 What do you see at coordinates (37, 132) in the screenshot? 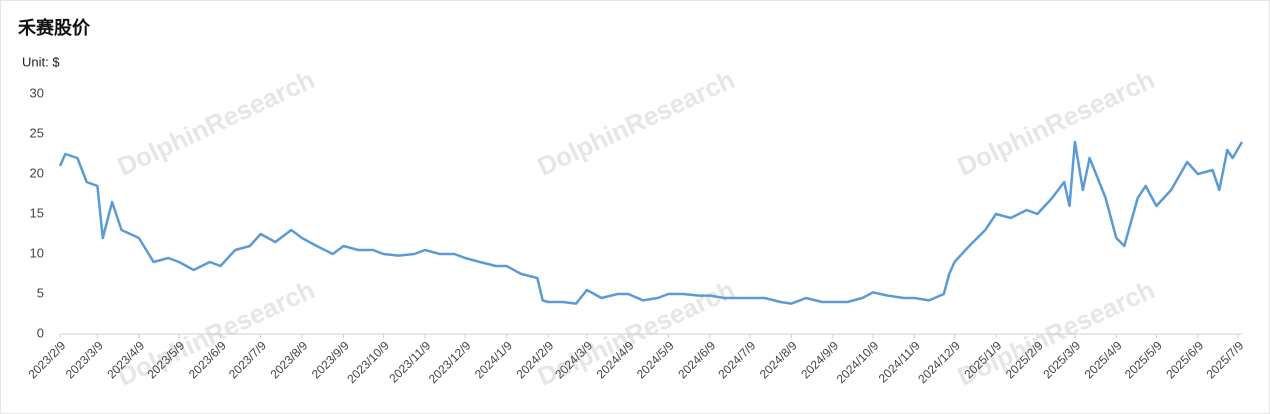
I see `y-tick-label: 25` at bounding box center [37, 132].